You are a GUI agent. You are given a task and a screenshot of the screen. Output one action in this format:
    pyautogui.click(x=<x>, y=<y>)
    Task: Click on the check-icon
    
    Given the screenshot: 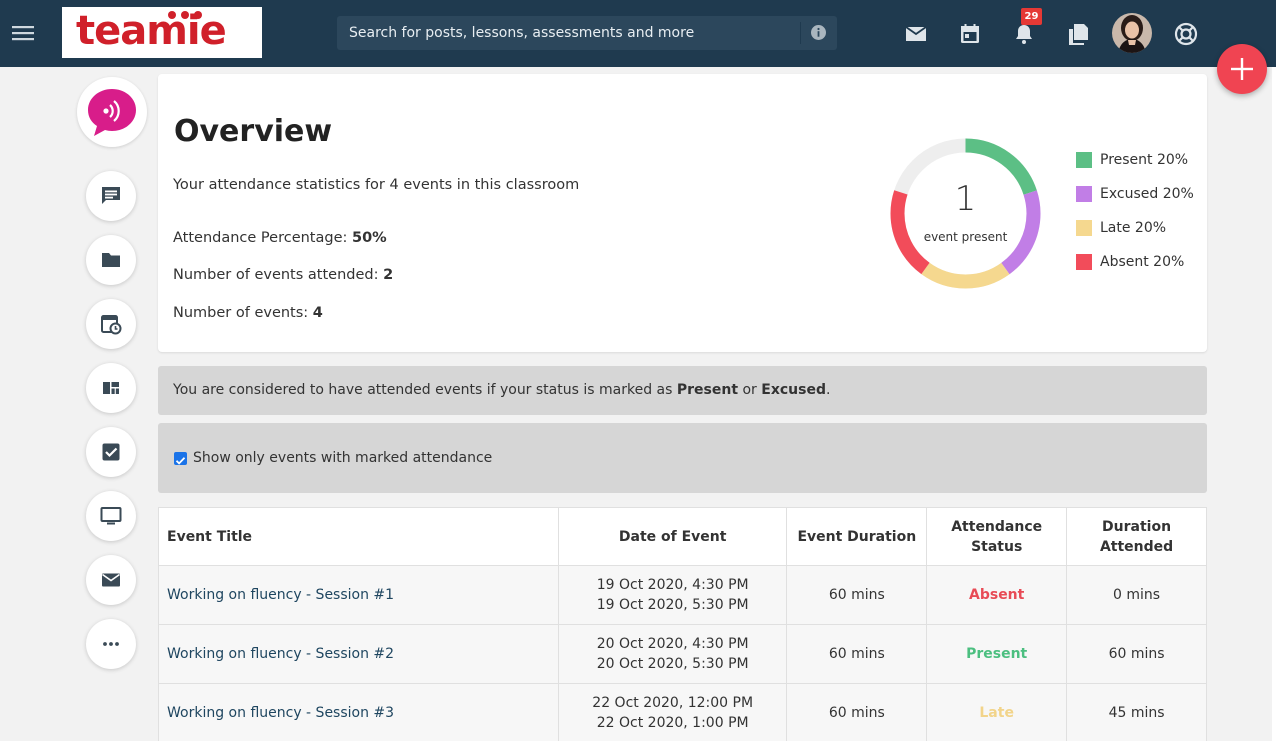 What is the action you would take?
    pyautogui.click(x=180, y=461)
    